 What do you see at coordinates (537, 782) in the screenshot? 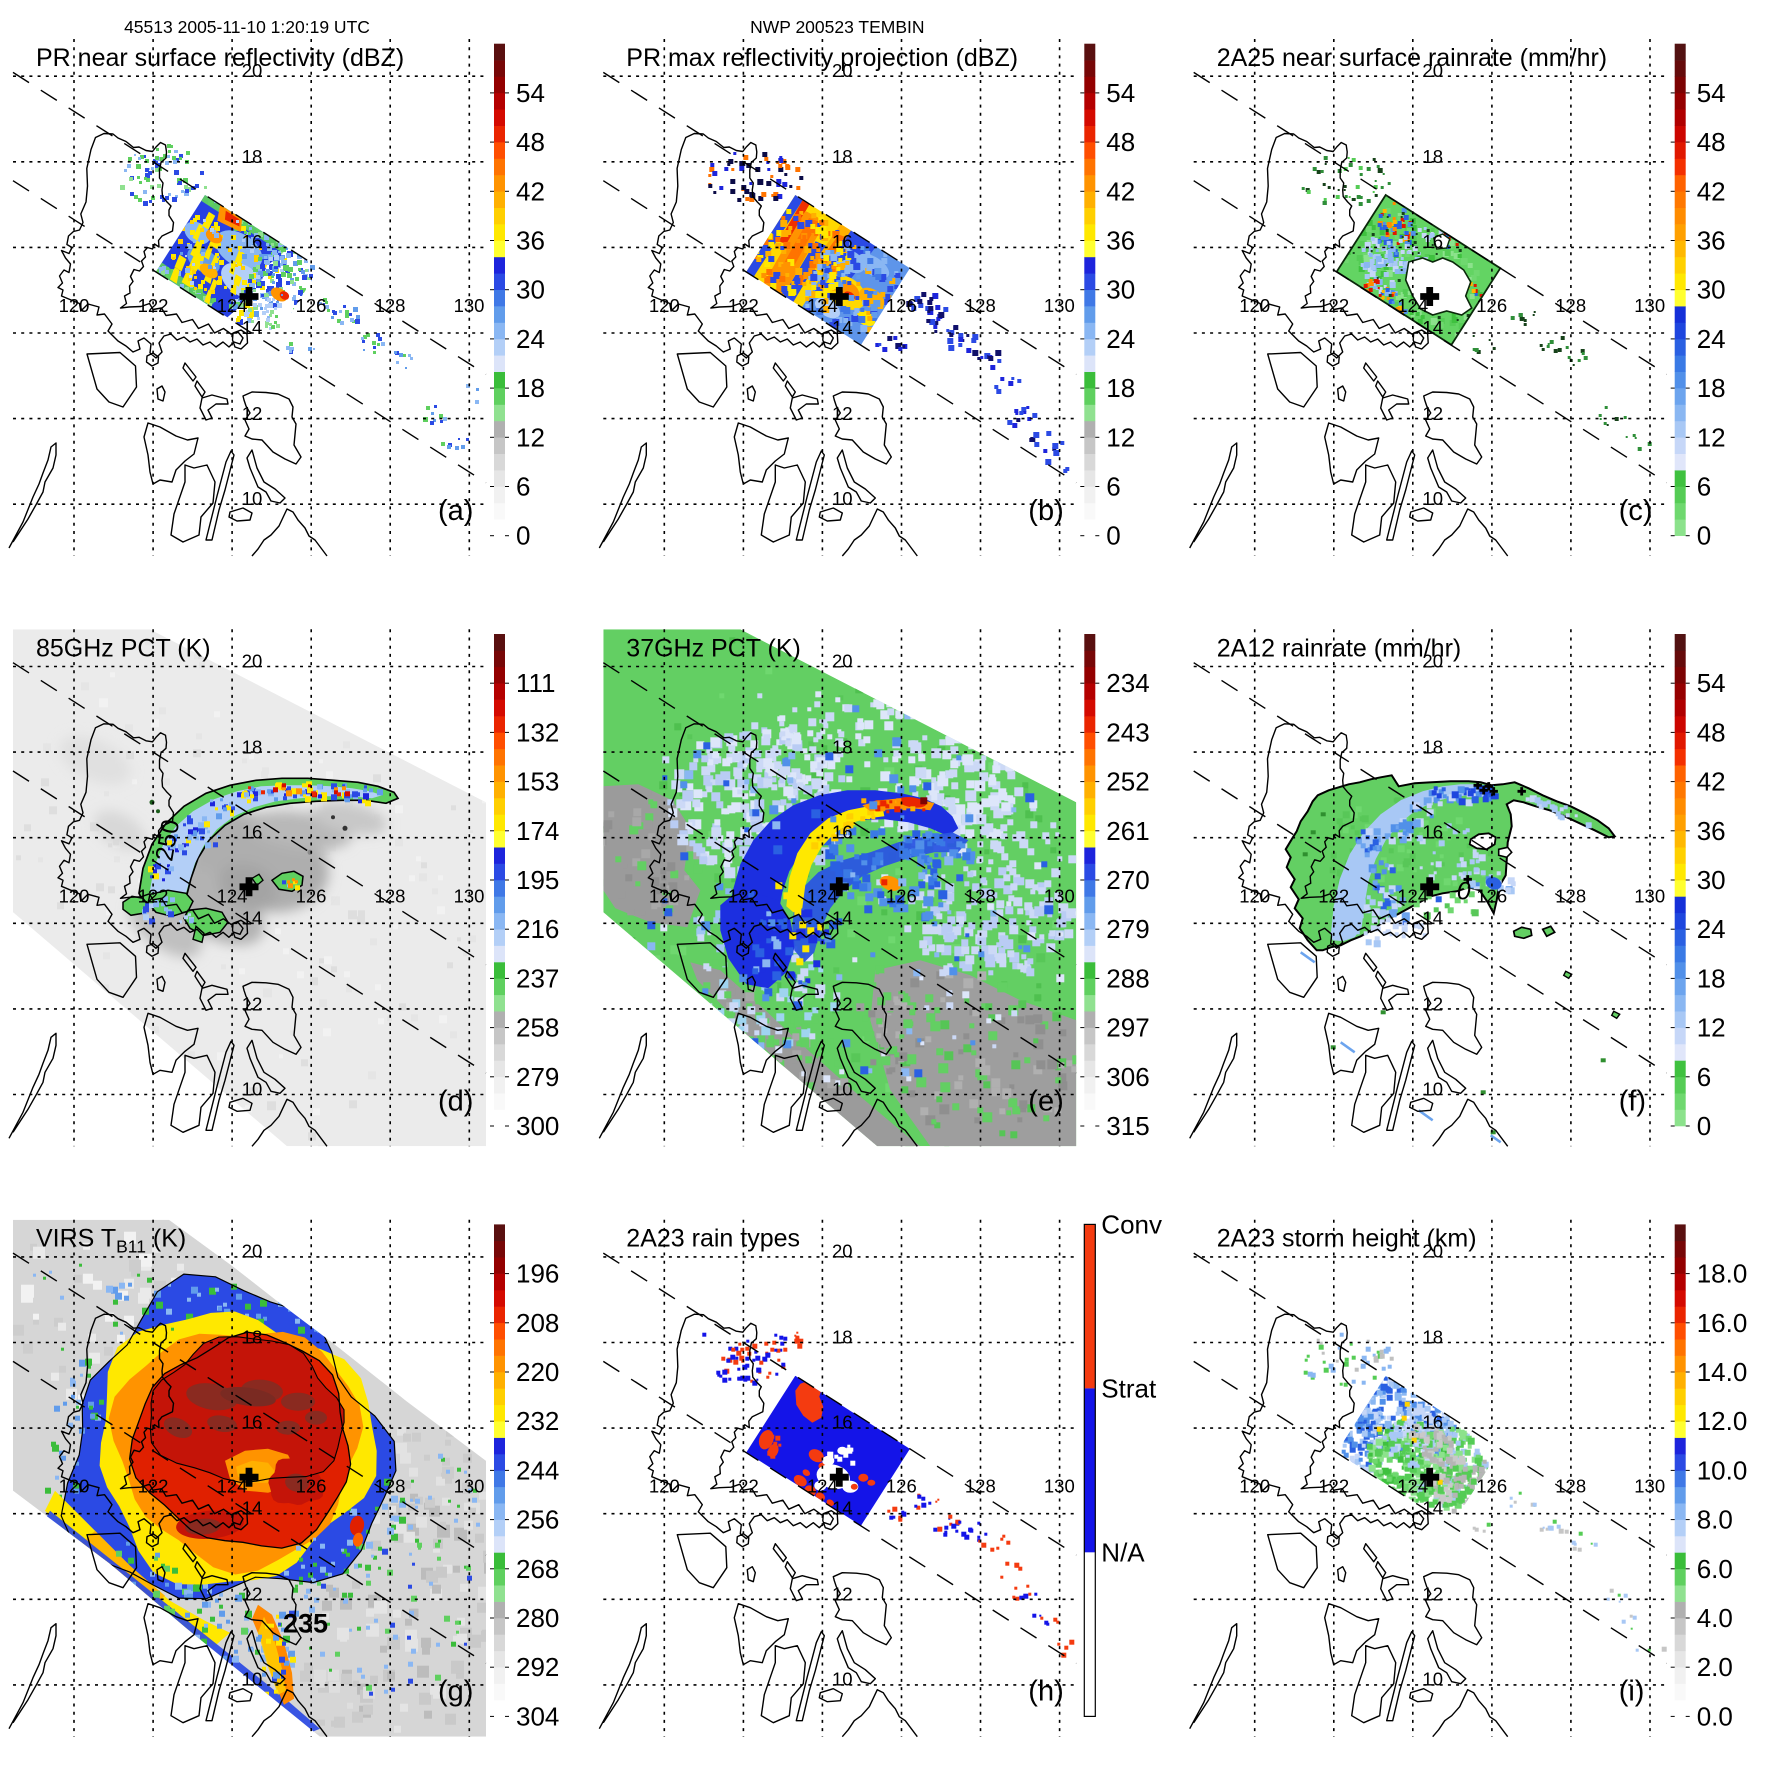
I see `svg-text: 153` at bounding box center [537, 782].